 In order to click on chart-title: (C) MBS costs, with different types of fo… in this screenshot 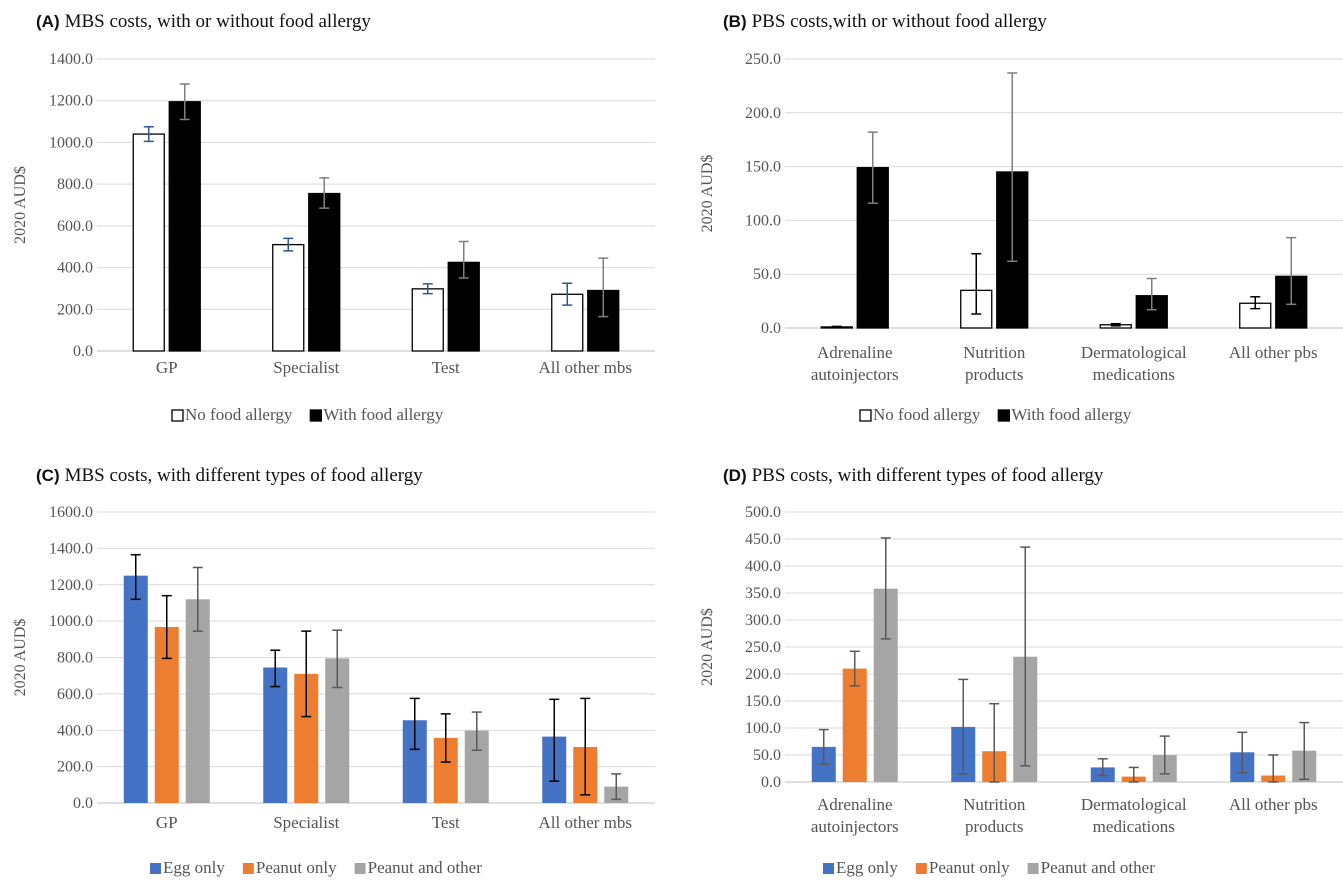, I will do `click(229, 475)`.